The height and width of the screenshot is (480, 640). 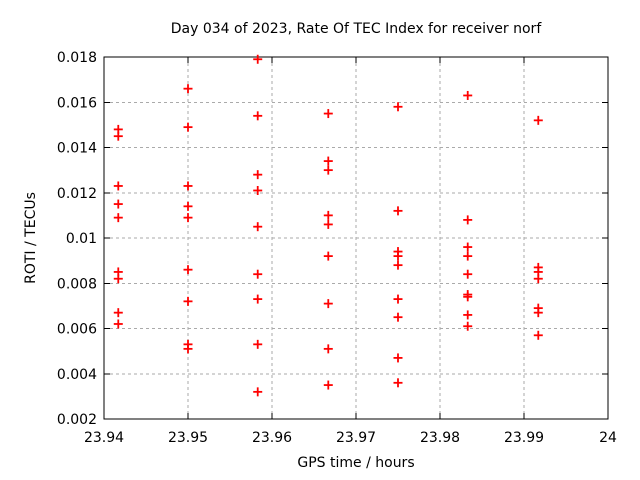 What do you see at coordinates (81, 239) in the screenshot?
I see `y-tick-label: 0.01` at bounding box center [81, 239].